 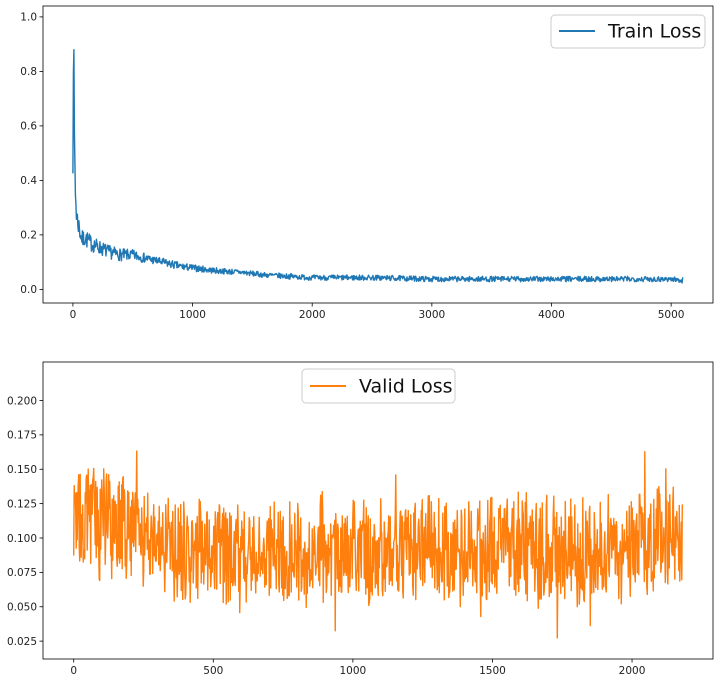 I want to click on valid-y-tick-label: 0.175, so click(x=22, y=436).